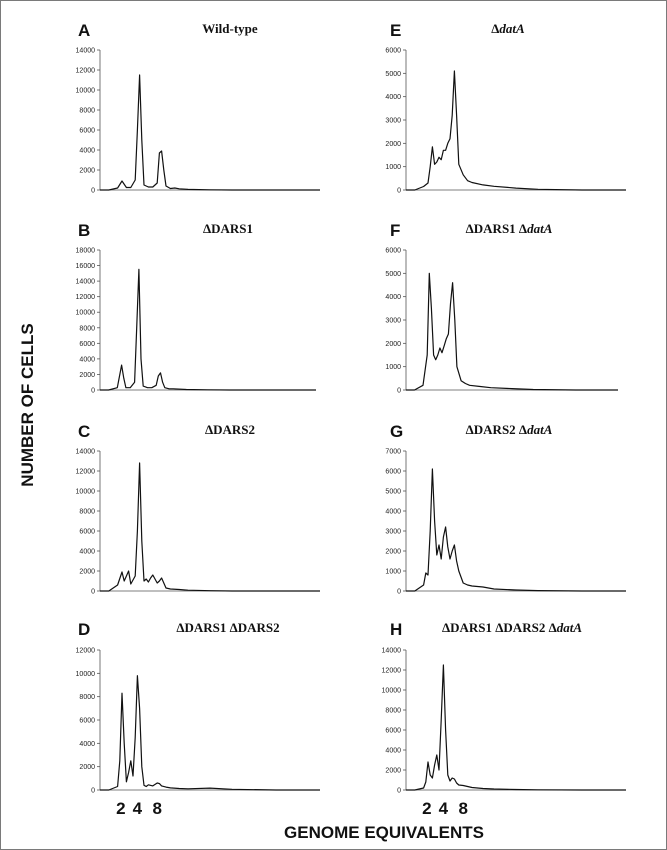  Describe the element at coordinates (384, 832) in the screenshot. I see `x-axis-title: GENOME EQUIVALENTS` at that location.